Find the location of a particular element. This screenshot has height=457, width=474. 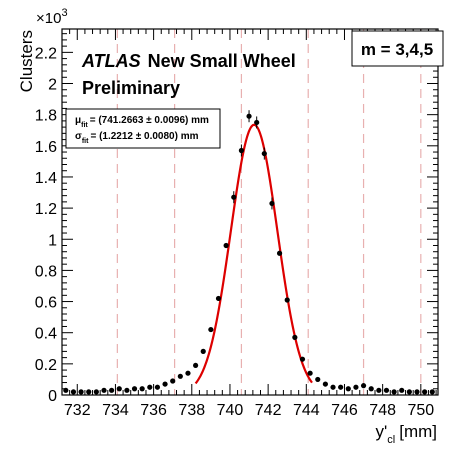

x-tick-label: 732 is located at coordinates (77, 410).